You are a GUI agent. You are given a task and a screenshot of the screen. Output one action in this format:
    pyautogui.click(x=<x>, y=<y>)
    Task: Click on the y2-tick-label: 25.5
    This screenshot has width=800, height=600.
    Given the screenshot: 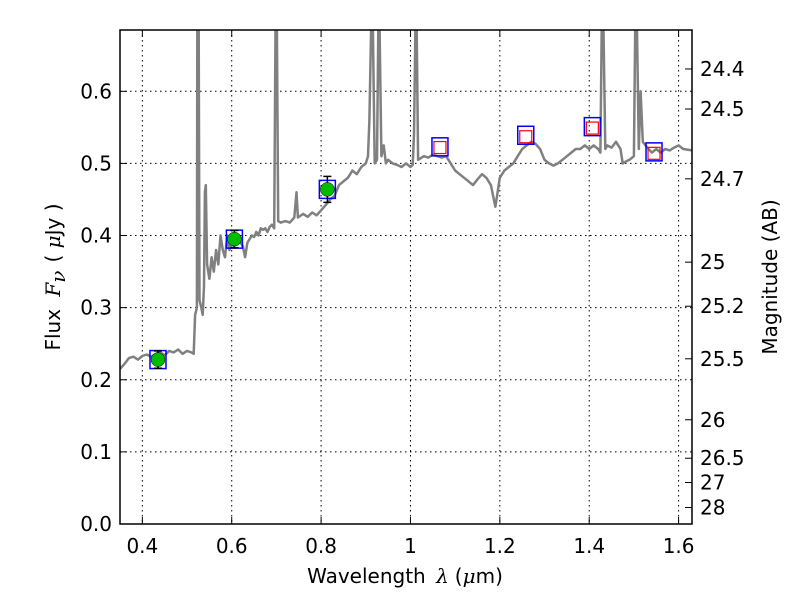 What is the action you would take?
    pyautogui.click(x=722, y=359)
    